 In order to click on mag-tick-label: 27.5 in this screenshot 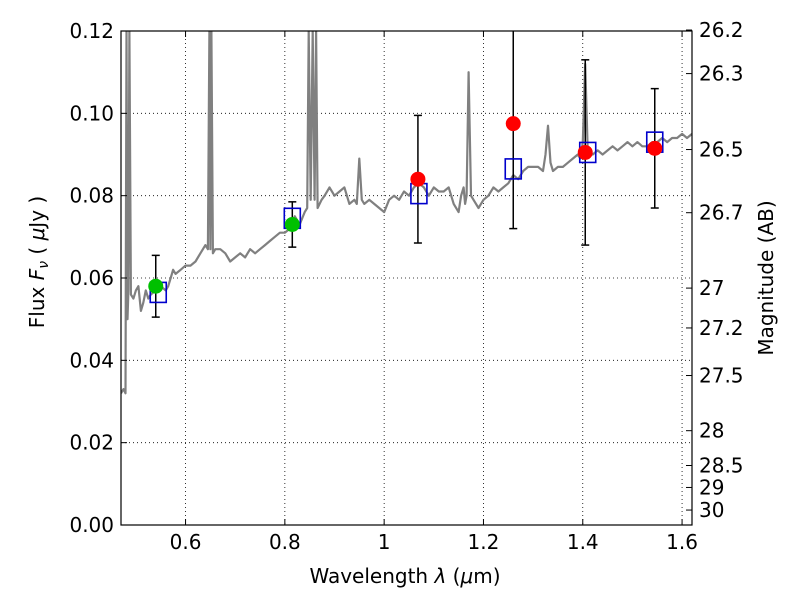, I will do `click(721, 376)`.